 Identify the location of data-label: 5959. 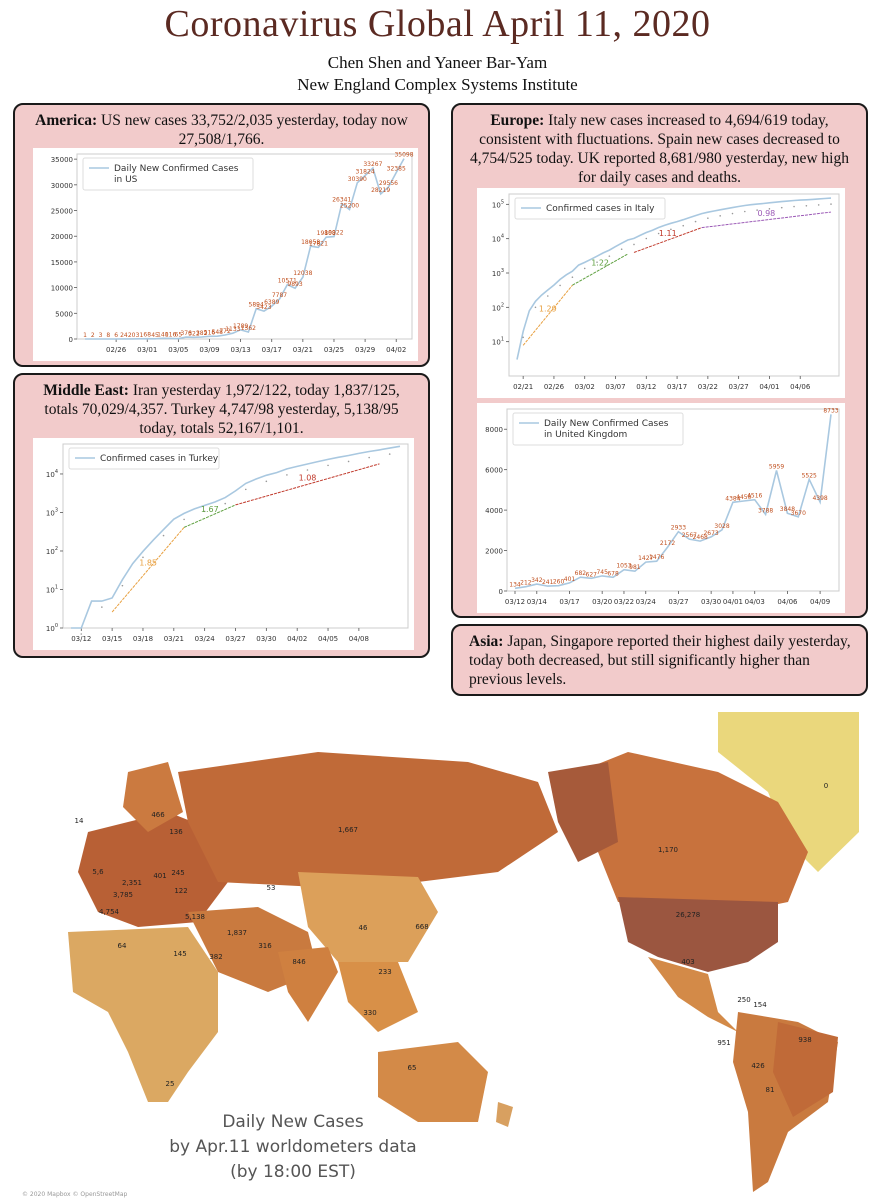
(776, 466).